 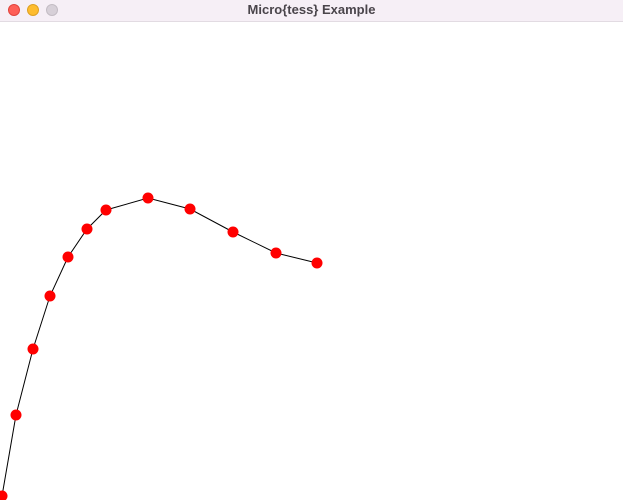 I want to click on window-title: Micro{tess} Example, so click(x=311, y=9).